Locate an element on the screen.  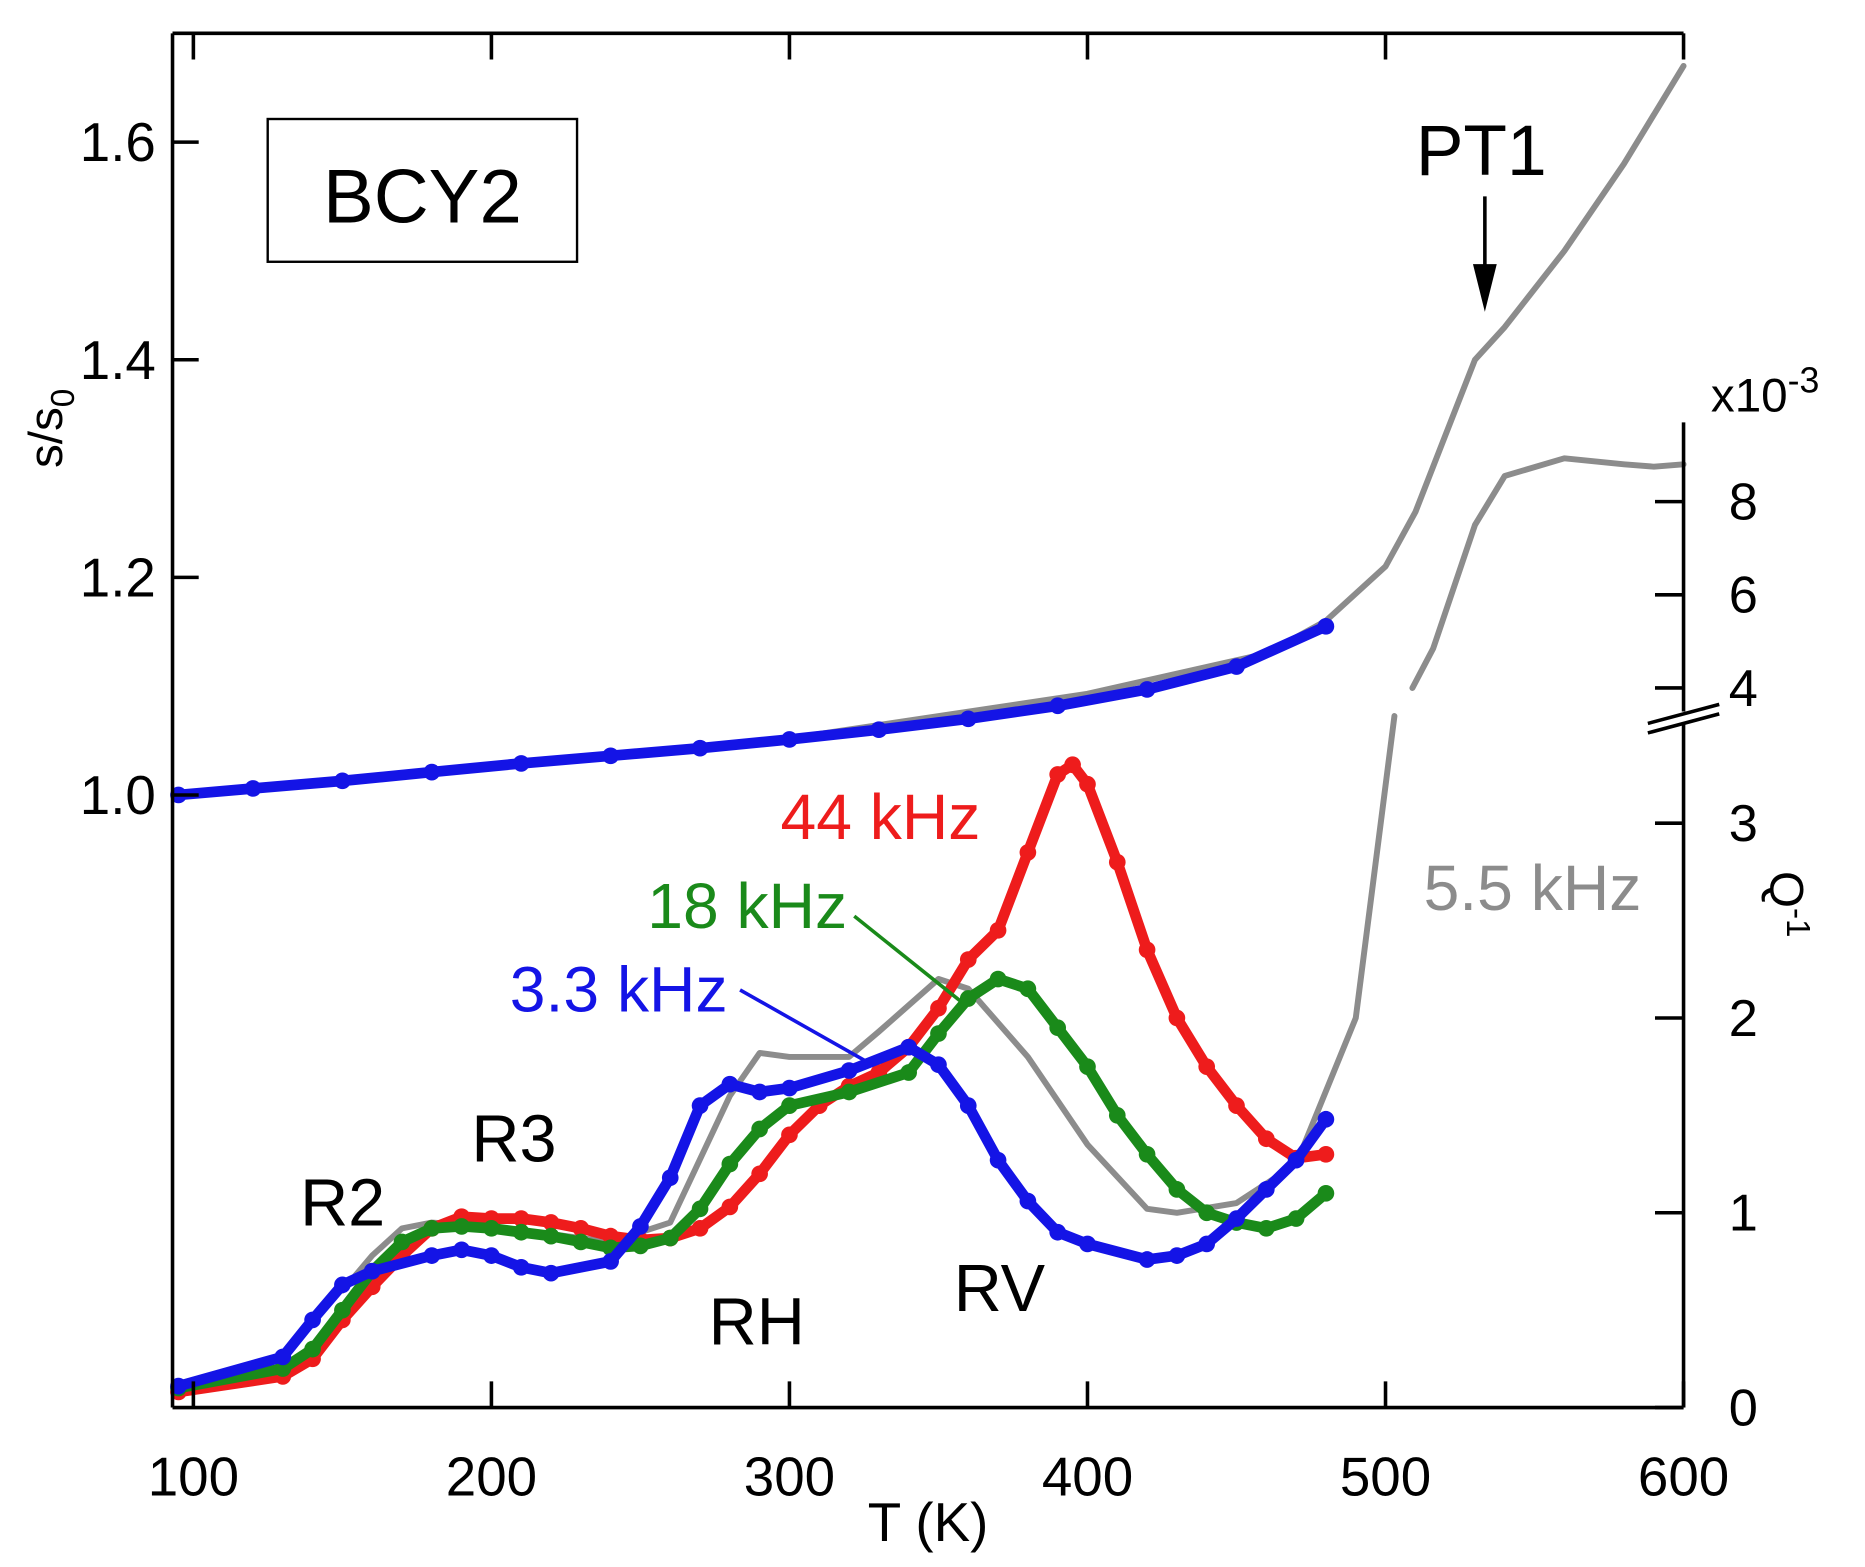
sample-label: BCY2 is located at coordinates (422, 197).